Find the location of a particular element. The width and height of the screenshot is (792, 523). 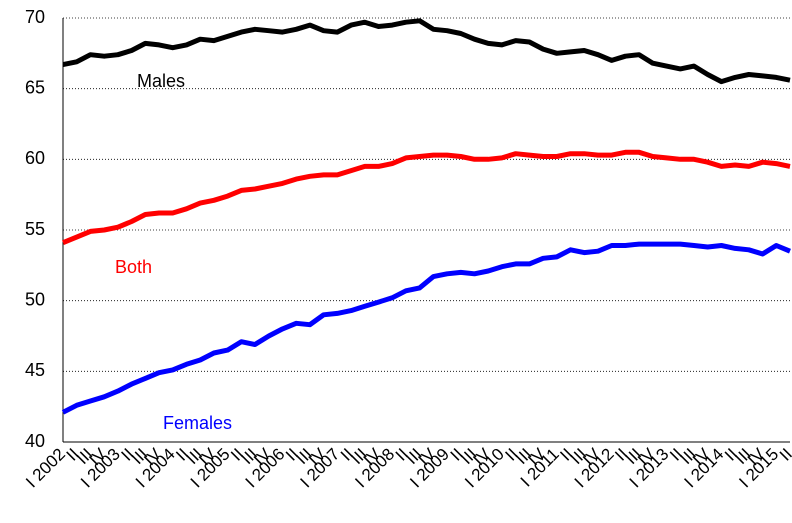

y-tick-label: 60 is located at coordinates (35, 158).